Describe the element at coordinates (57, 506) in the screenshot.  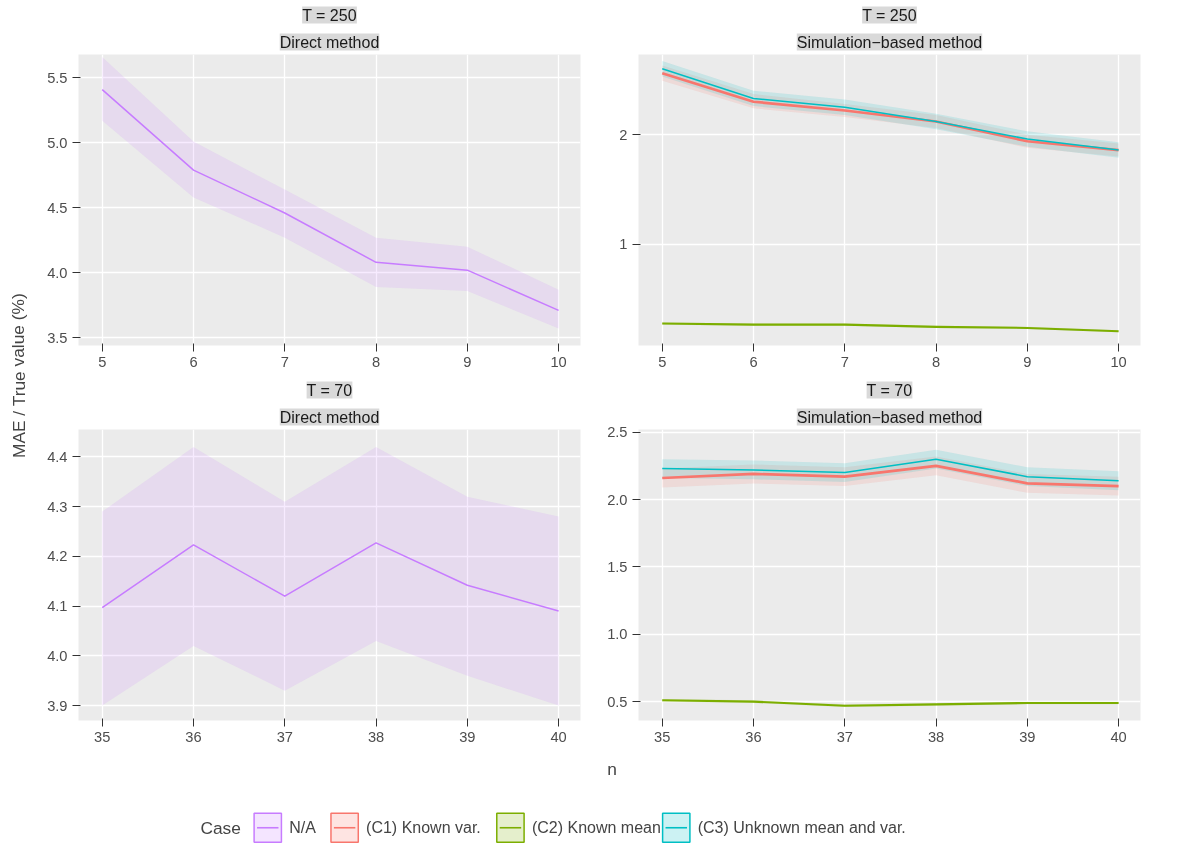
I see `y-tick-label: 4.3` at that location.